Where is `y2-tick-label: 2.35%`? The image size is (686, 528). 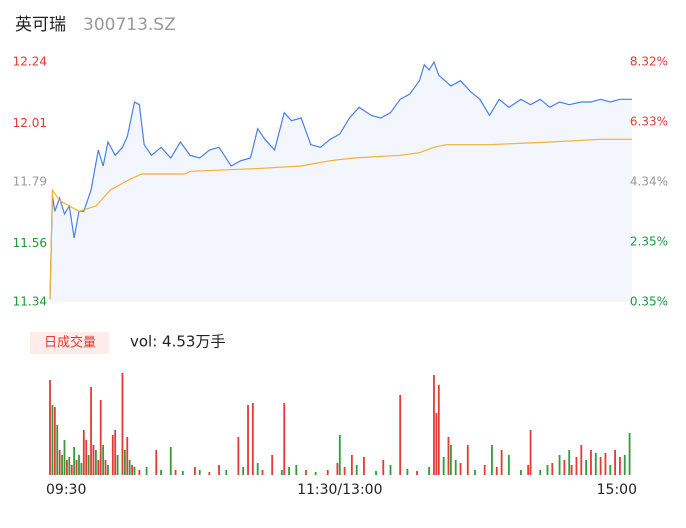 y2-tick-label: 2.35% is located at coordinates (649, 241).